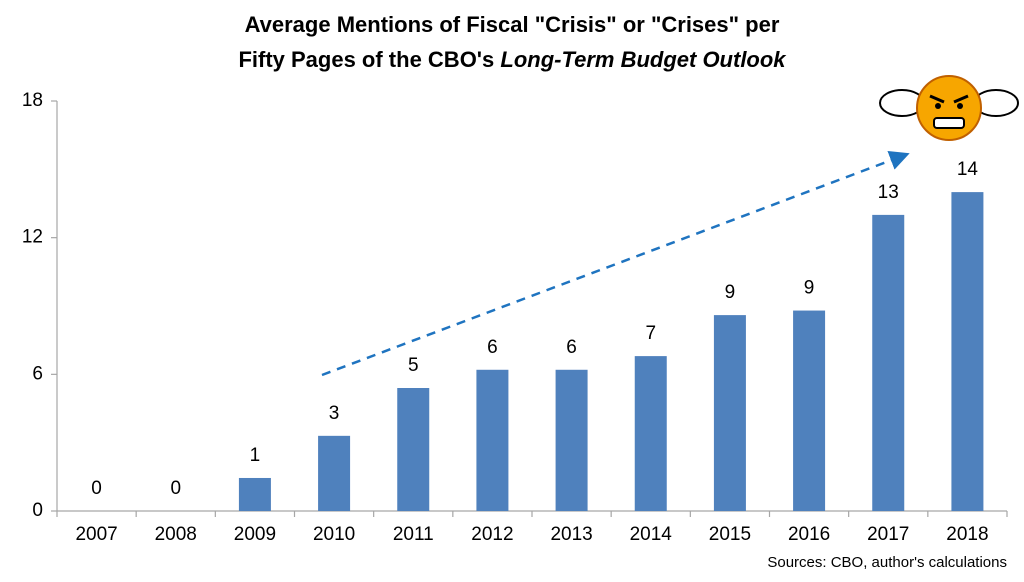 This screenshot has height=582, width=1024. I want to click on y-tick-label: 12, so click(32, 237).